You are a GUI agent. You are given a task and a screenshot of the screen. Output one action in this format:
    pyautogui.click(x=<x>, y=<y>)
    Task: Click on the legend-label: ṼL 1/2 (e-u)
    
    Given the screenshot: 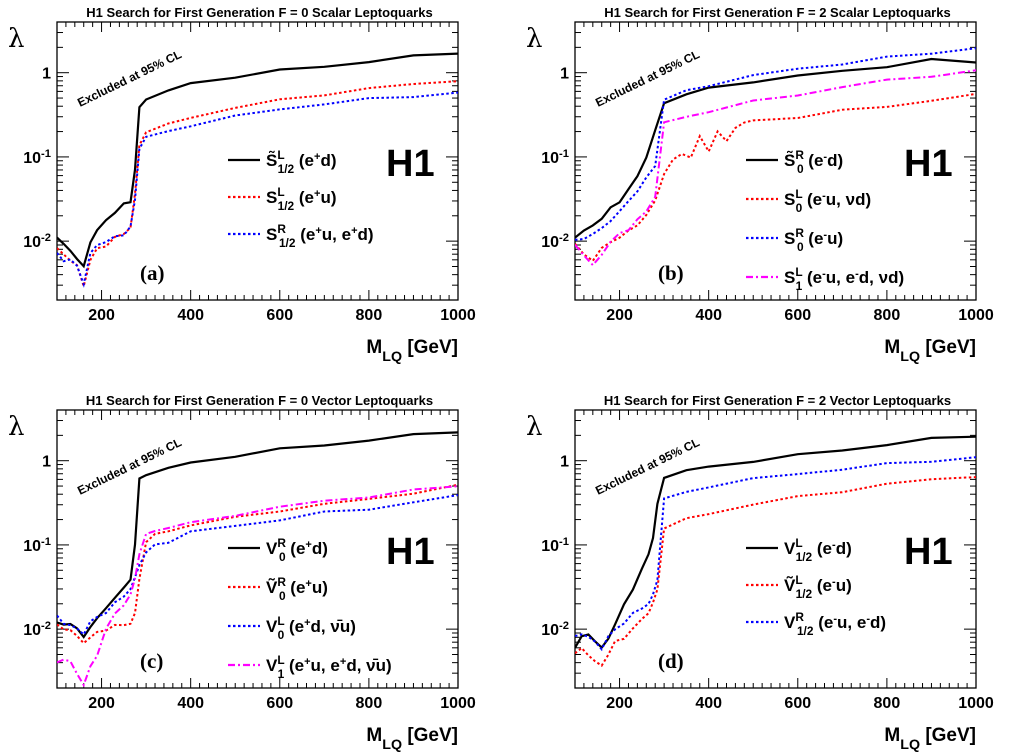 What is the action you would take?
    pyautogui.click(x=818, y=587)
    